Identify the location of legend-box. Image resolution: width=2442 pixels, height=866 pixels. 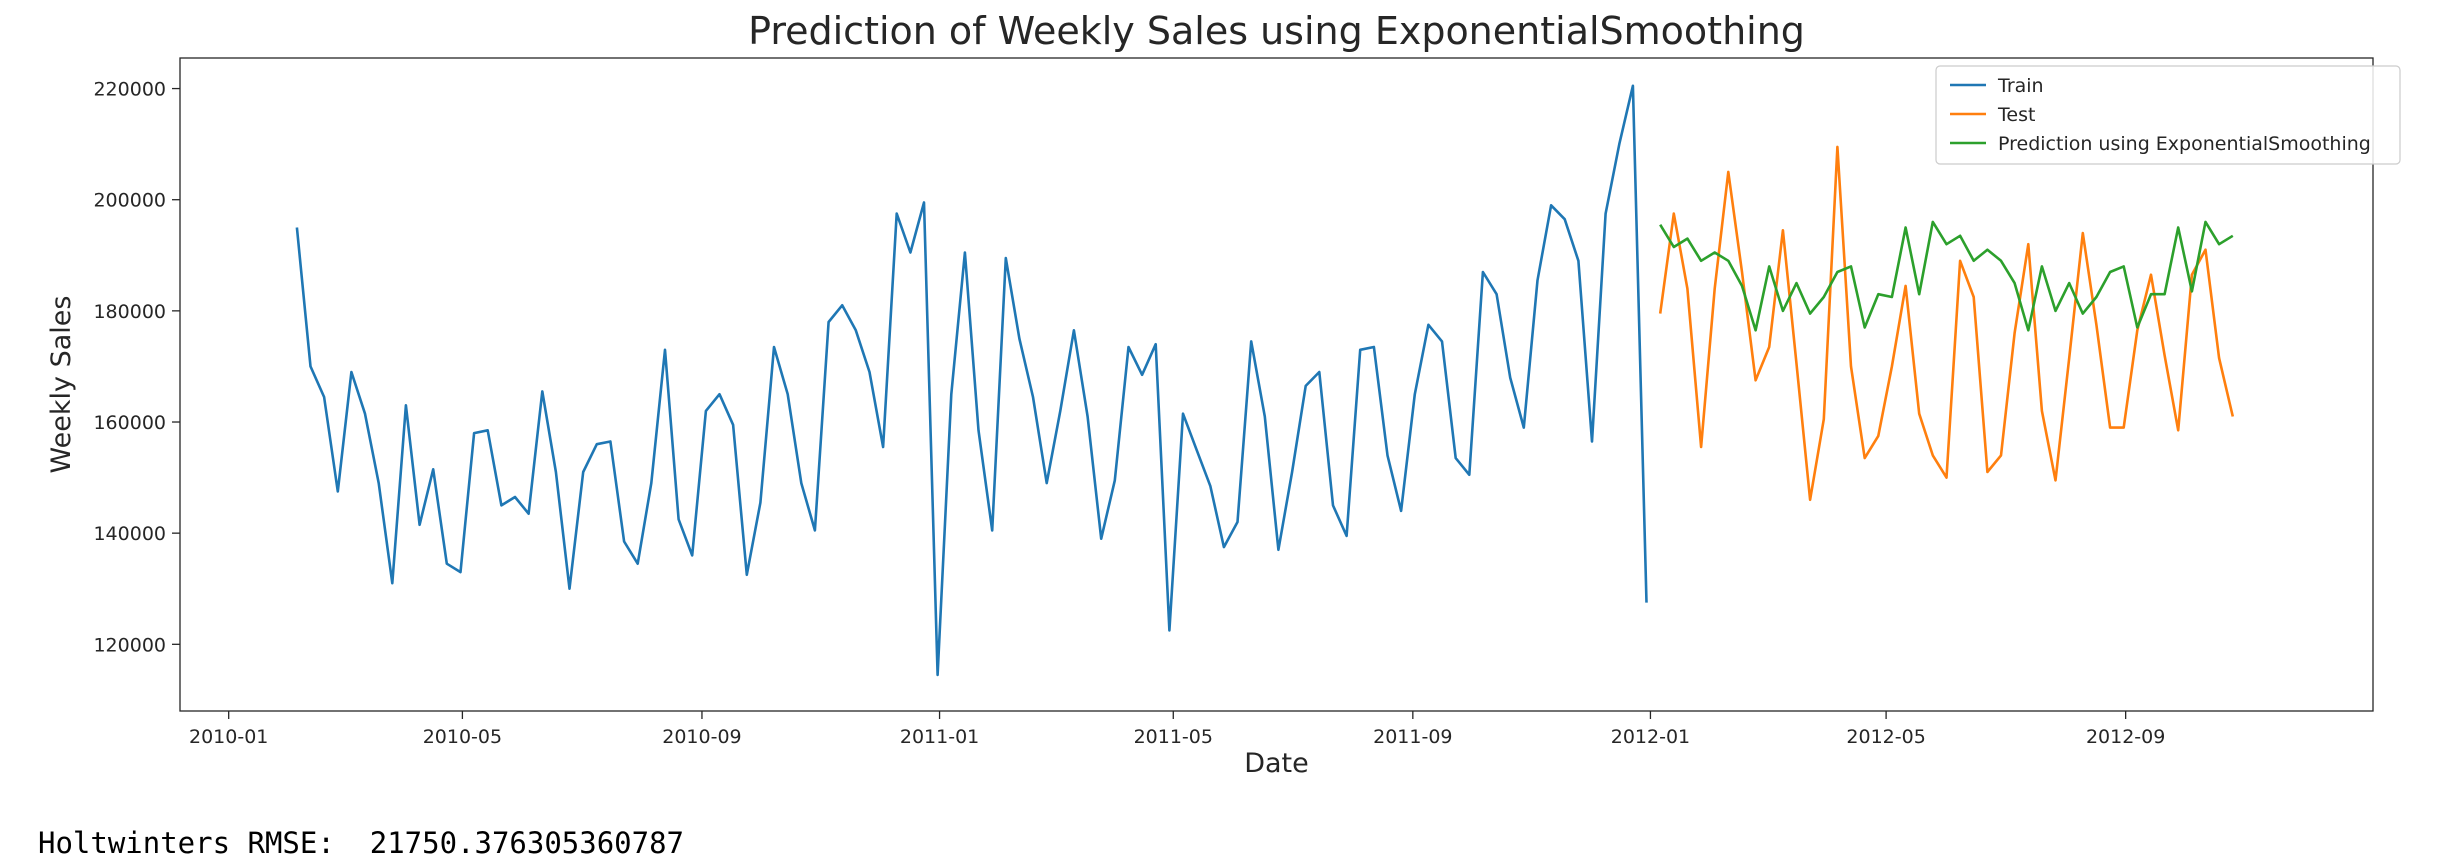
(2168, 115).